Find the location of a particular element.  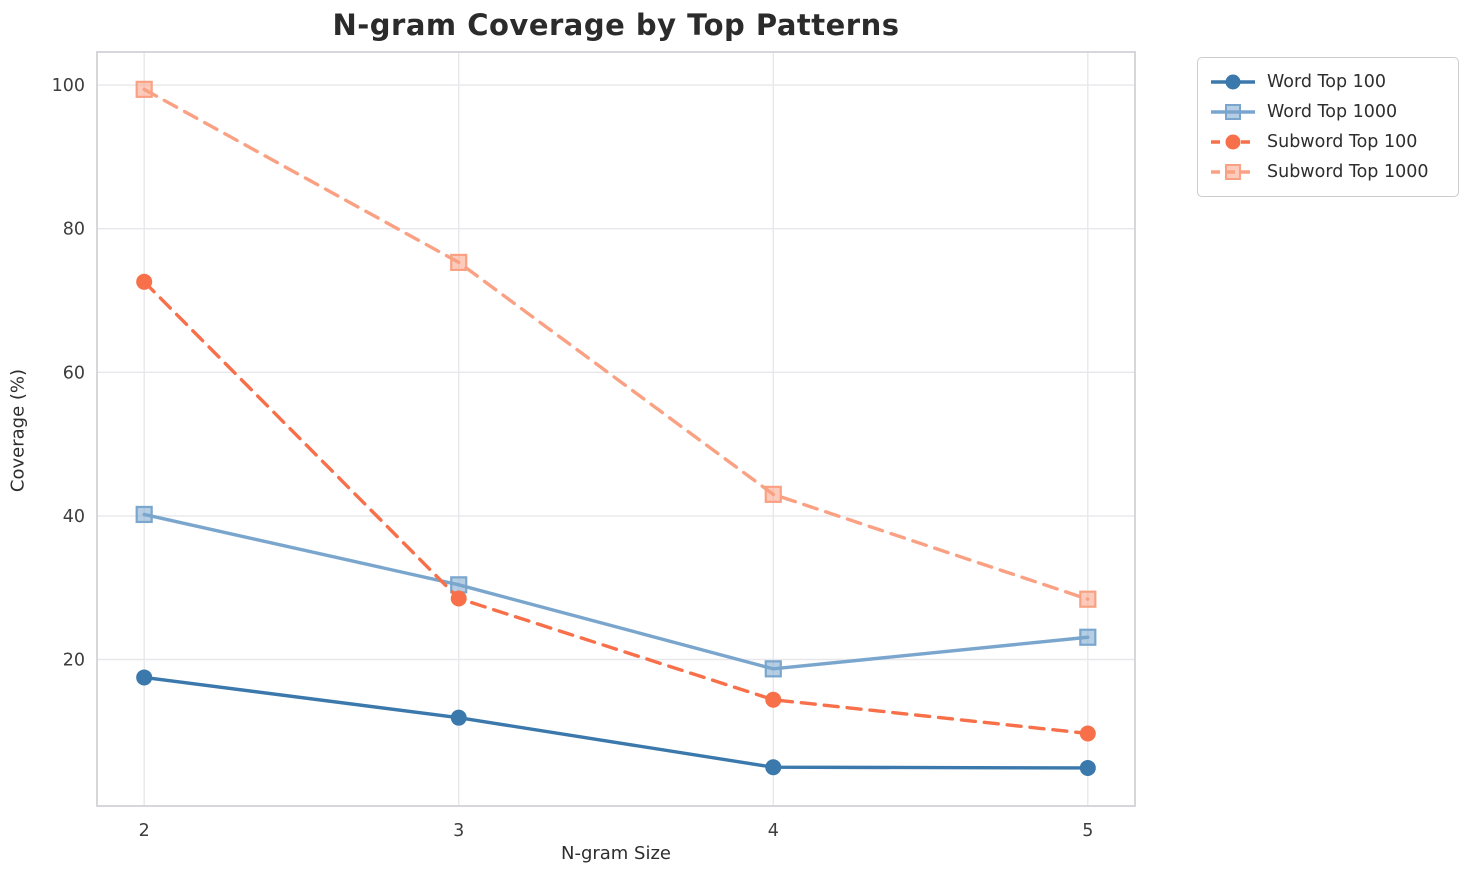

marker-subword-top-100-x2 is located at coordinates (144, 281).